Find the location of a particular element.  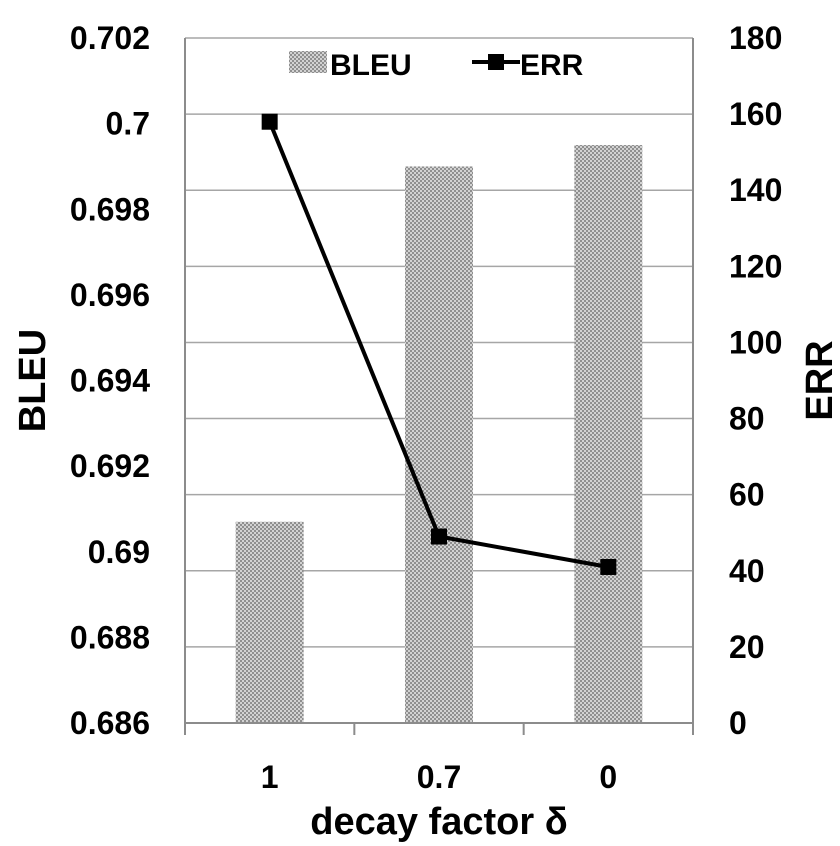

right-tick-label: 0 is located at coordinates (738, 723).